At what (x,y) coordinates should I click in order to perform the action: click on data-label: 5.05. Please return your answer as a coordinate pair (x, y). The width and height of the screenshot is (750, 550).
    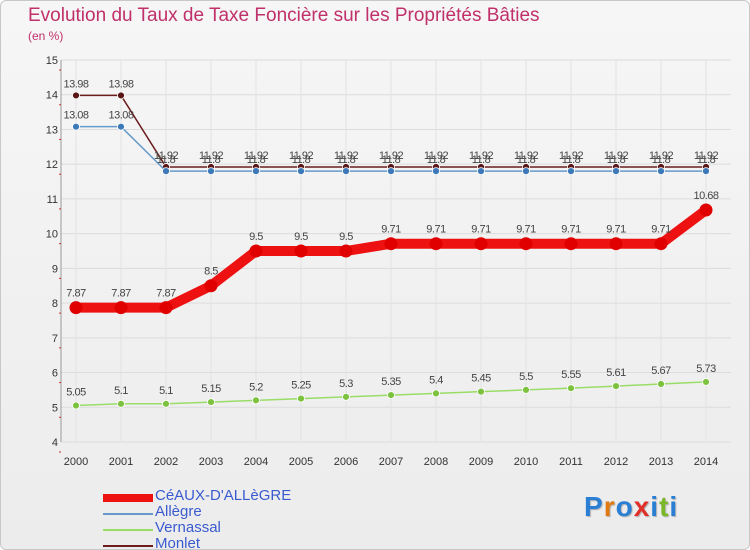
    Looking at the image, I should click on (76, 393).